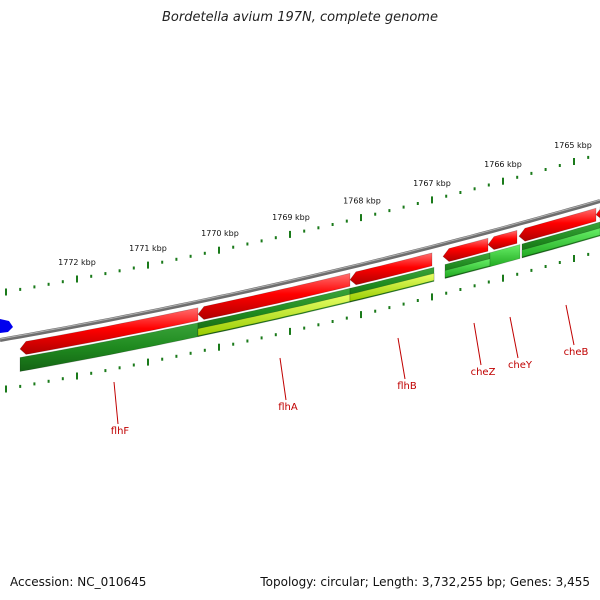 The image size is (600, 600). Describe the element at coordinates (520, 365) in the screenshot. I see `gene-label-cheY: cheY` at that location.